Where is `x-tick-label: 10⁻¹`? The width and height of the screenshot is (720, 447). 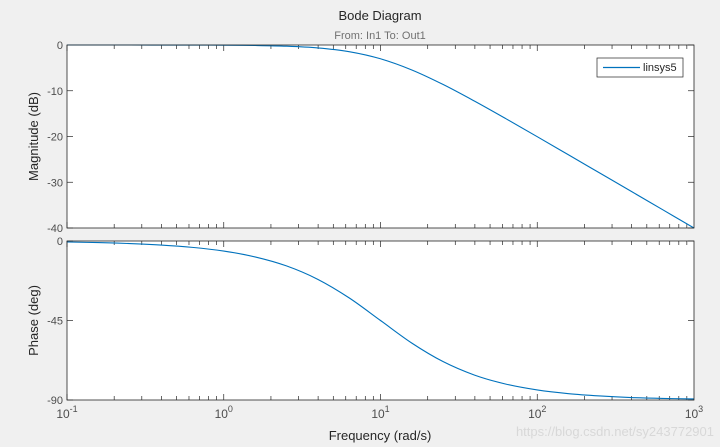 x-tick-label: 10⁻¹ is located at coordinates (66, 412).